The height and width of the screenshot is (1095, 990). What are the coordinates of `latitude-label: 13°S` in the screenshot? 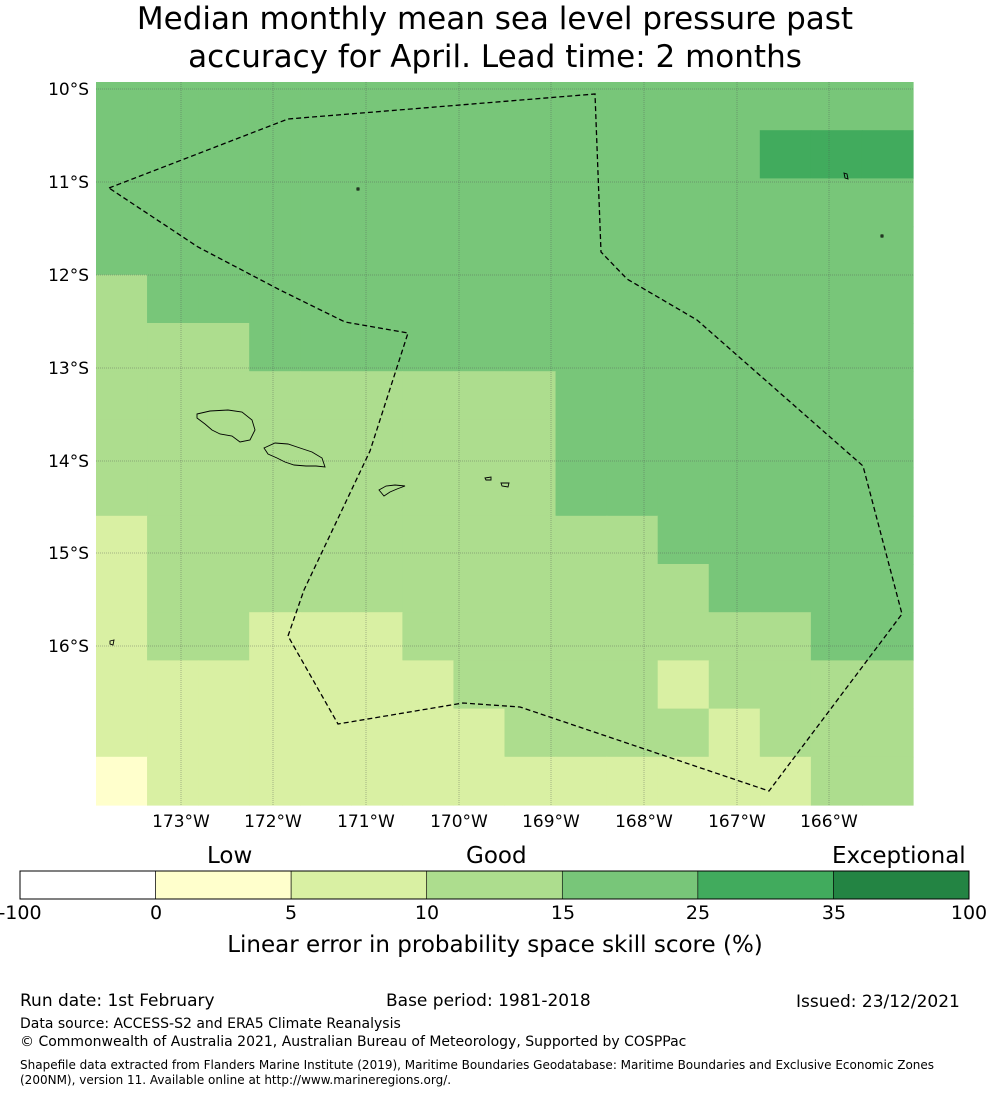 It's located at (68, 369).